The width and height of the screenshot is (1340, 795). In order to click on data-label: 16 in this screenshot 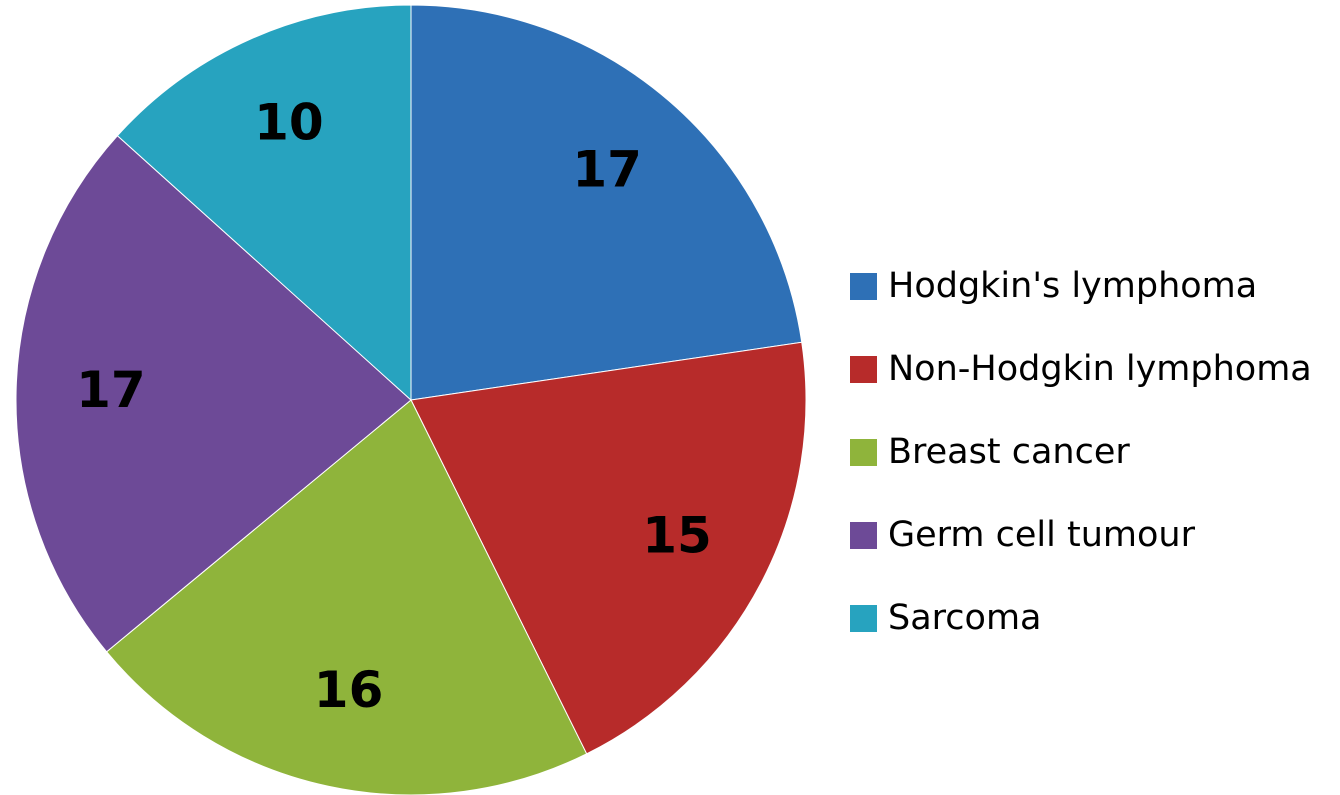, I will do `click(349, 690)`.